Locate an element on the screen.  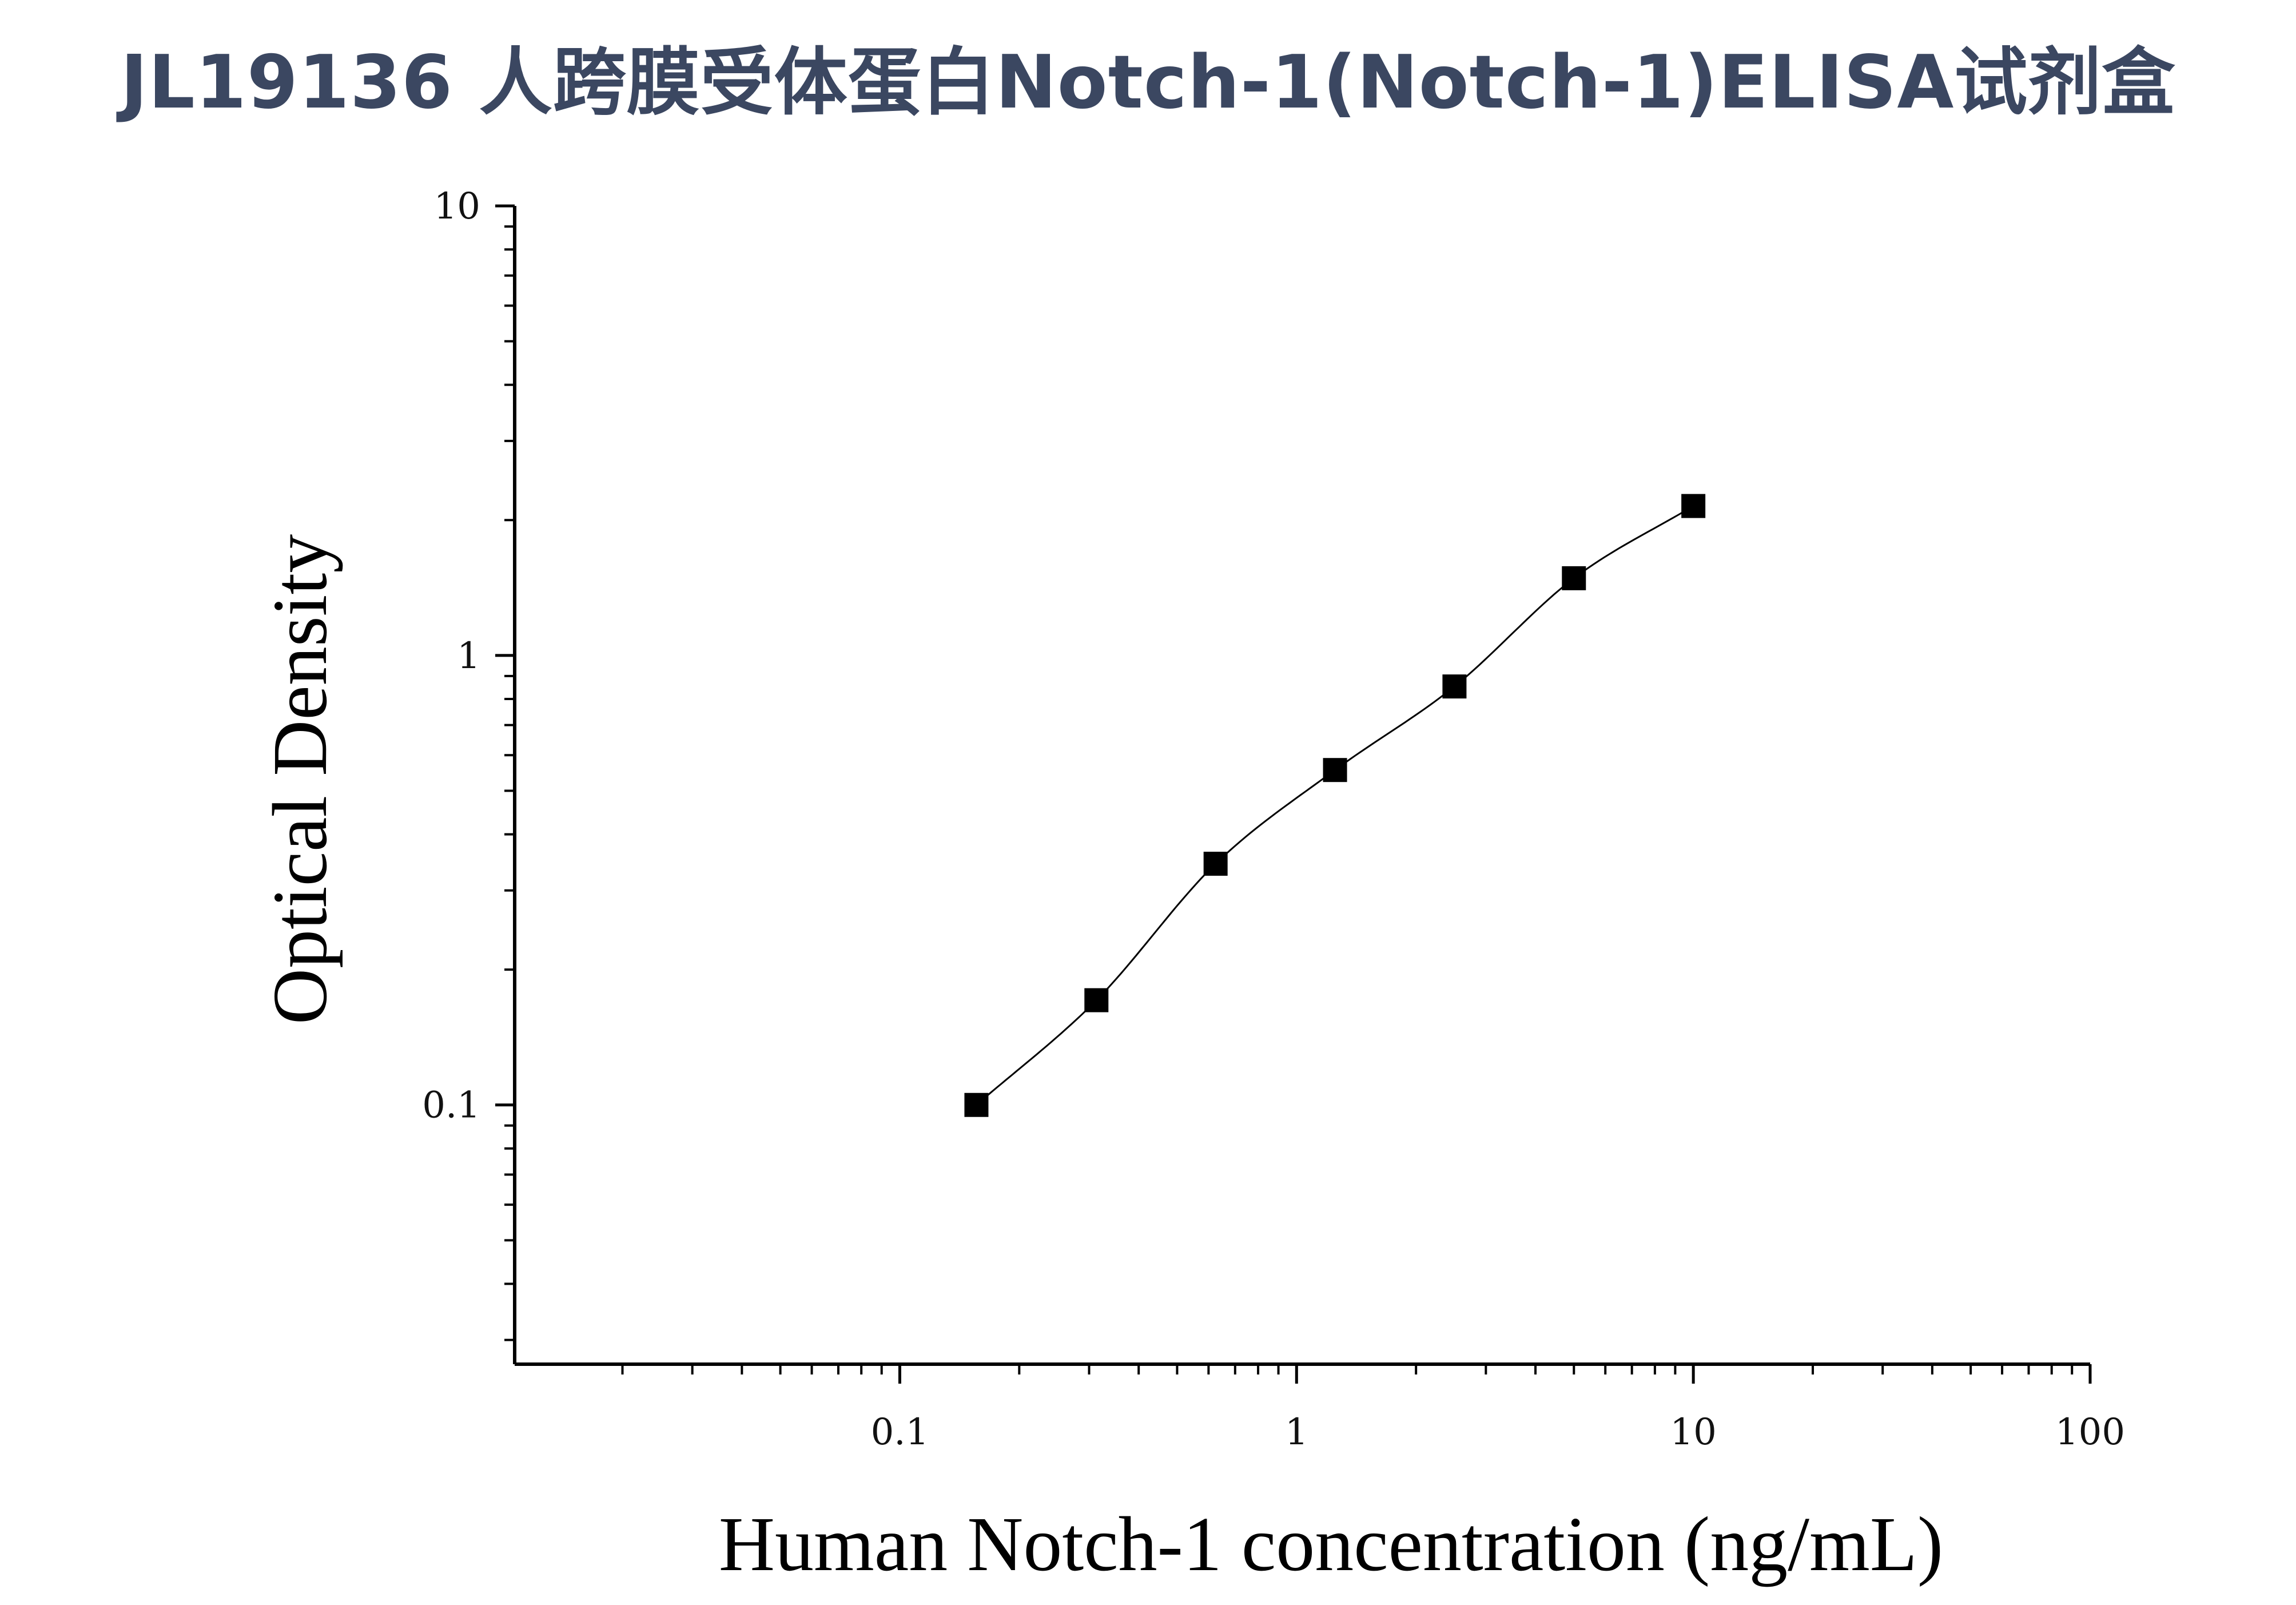
y-tick-label: 0.1 is located at coordinates (451, 1105).